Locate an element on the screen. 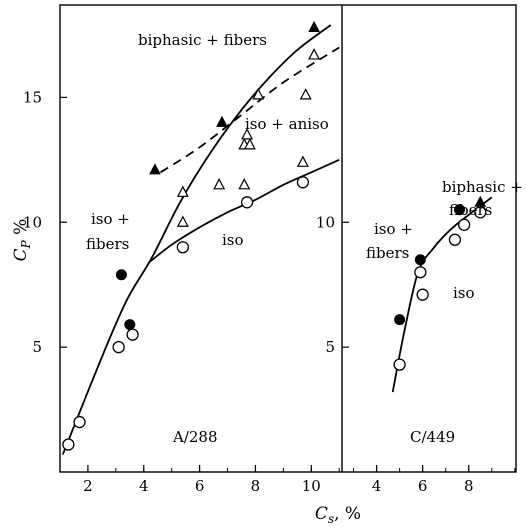 This screenshot has width=526, height=530. x-tick-label: 2 is located at coordinates (88, 486).